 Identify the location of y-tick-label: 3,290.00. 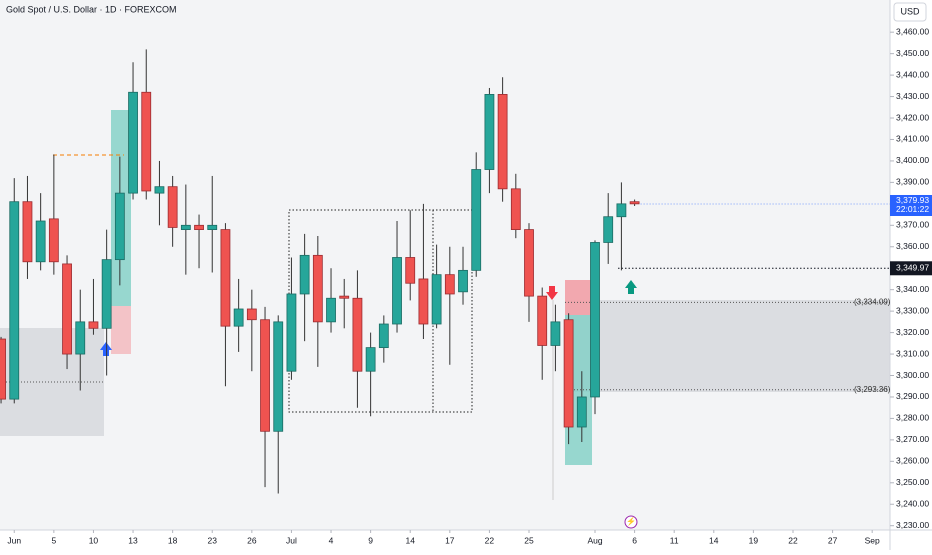
(912, 396).